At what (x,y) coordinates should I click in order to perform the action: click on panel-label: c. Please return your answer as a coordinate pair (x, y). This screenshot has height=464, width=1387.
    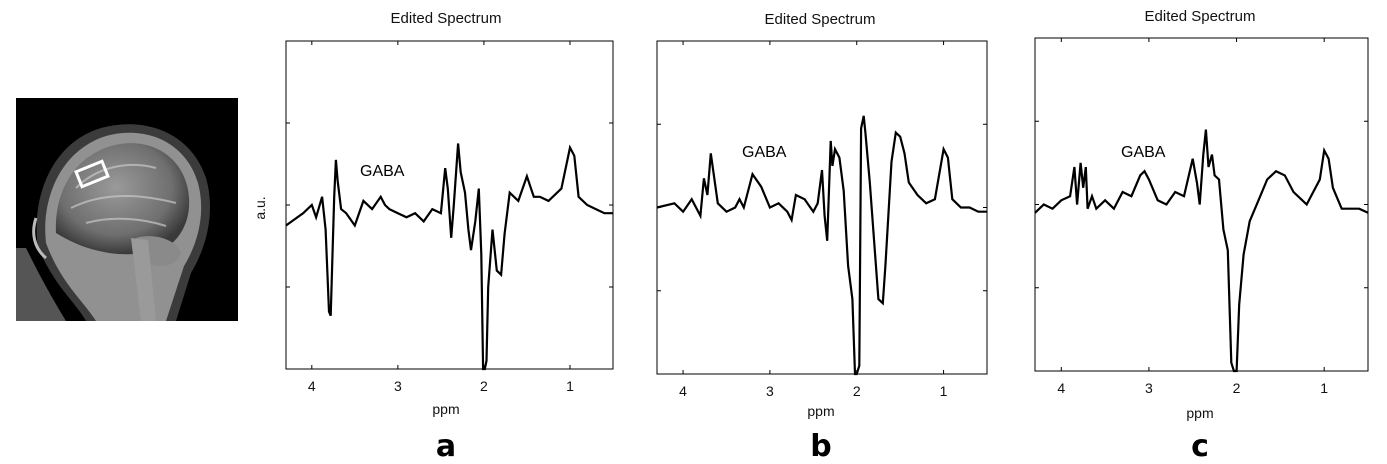
    Looking at the image, I should click on (1200, 446).